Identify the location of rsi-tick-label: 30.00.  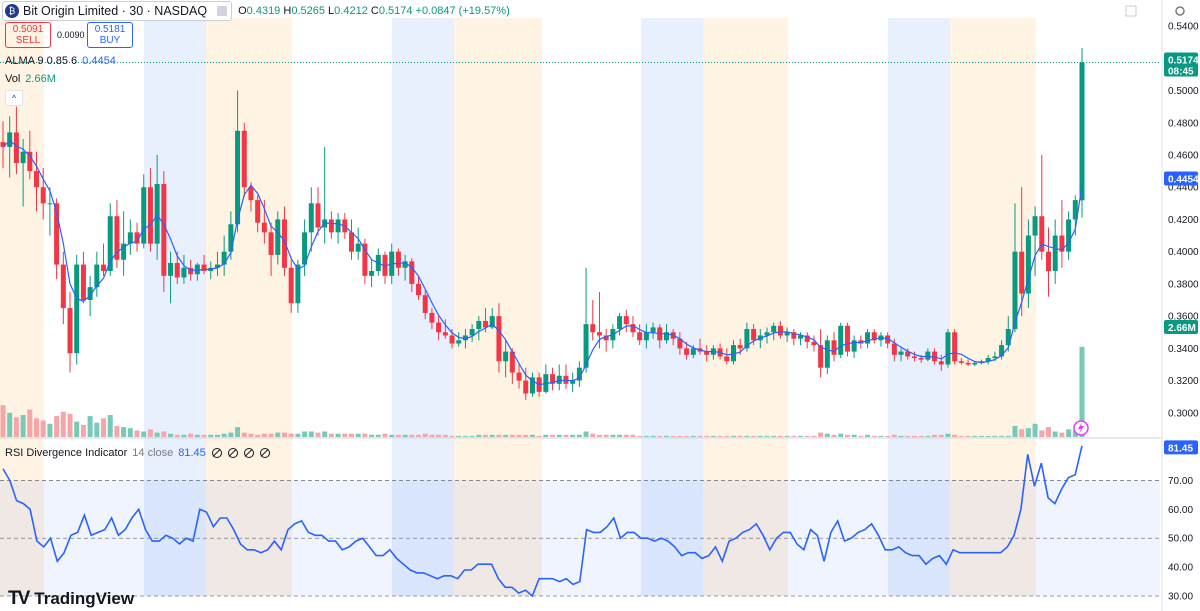
(1180, 597).